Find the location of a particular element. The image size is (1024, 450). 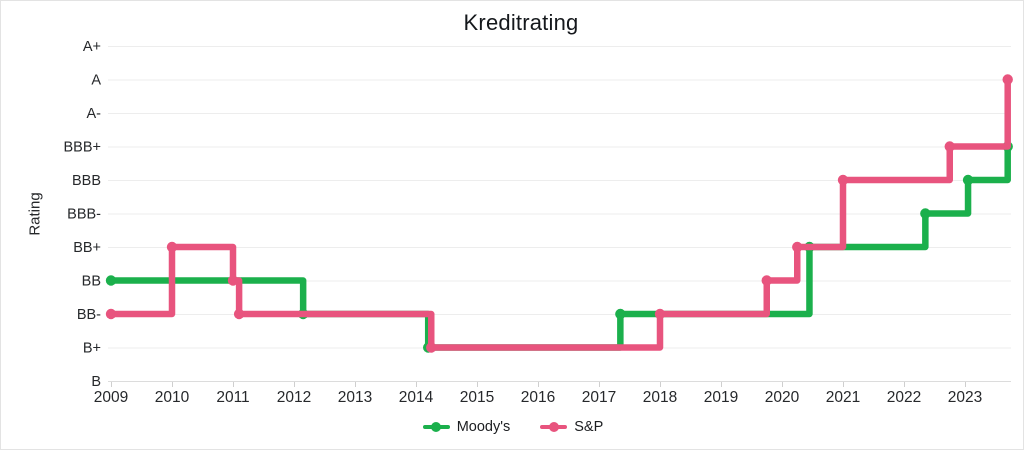

y-axis-label: BBB is located at coordinates (86, 181).